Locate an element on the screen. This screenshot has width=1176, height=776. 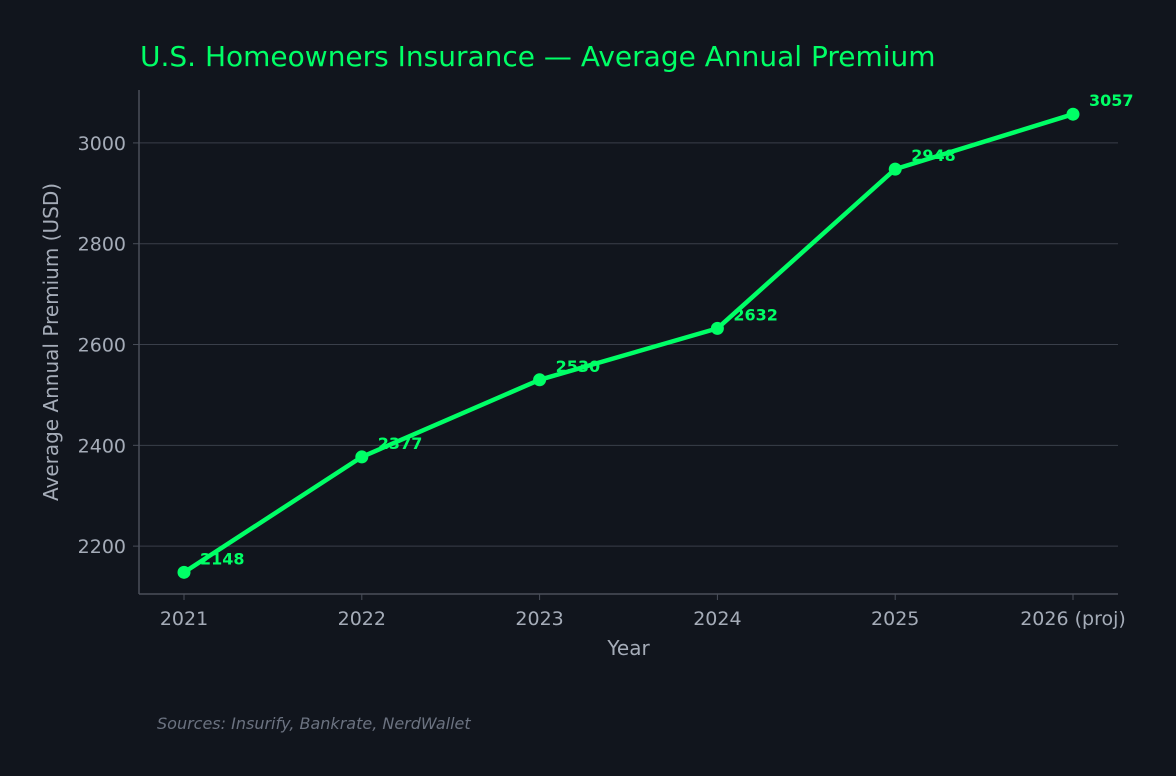
x-tick-label: 2024 is located at coordinates (717, 619).